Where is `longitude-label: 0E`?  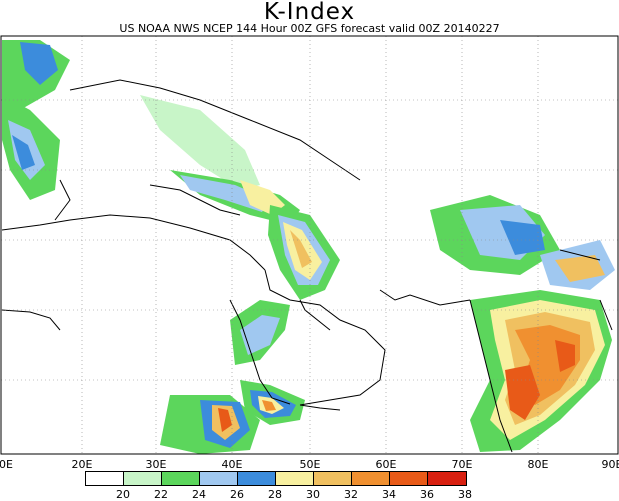
longitude-label: 0E is located at coordinates (6, 464).